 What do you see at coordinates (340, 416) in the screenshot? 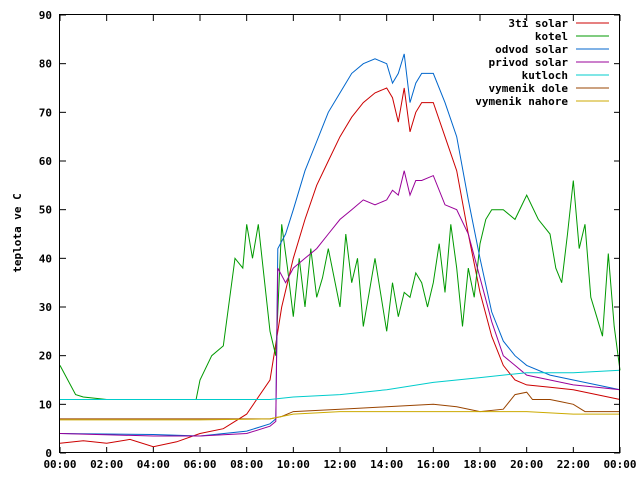
I see `series-line-vymenik-nahore` at bounding box center [340, 416].